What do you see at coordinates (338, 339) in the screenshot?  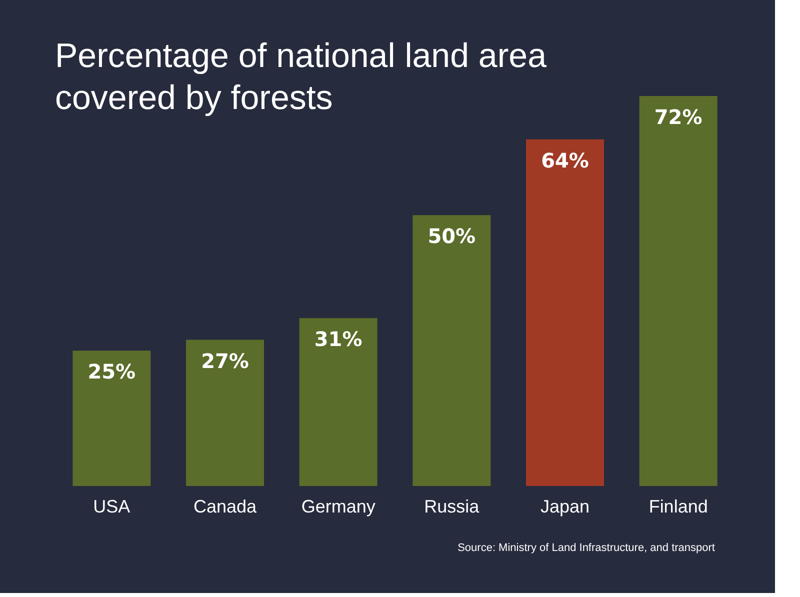 I see `data-label: 31%` at bounding box center [338, 339].